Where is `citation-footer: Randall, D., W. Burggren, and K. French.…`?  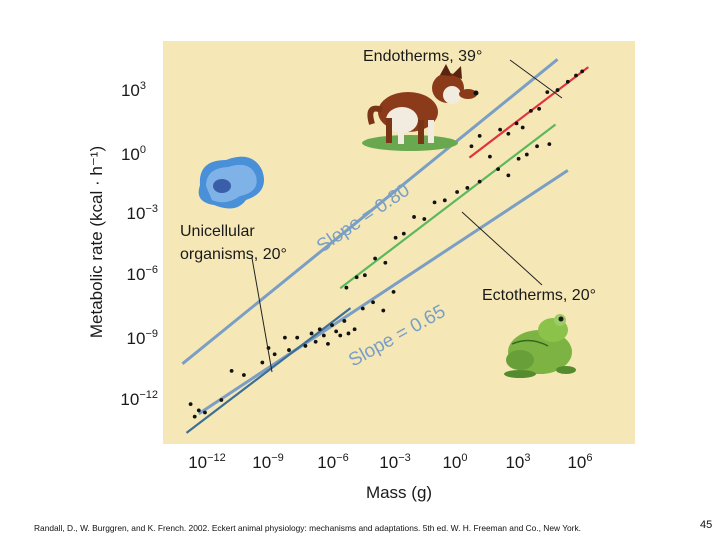 citation-footer: Randall, D., W. Burggren, and K. French.… is located at coordinates (307, 528).